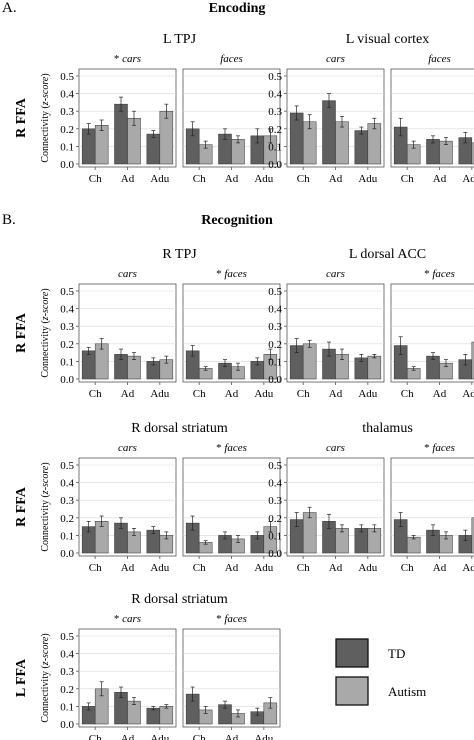 The height and width of the screenshot is (740, 474). What do you see at coordinates (9, 8) in the screenshot?
I see `section-label: A.` at bounding box center [9, 8].